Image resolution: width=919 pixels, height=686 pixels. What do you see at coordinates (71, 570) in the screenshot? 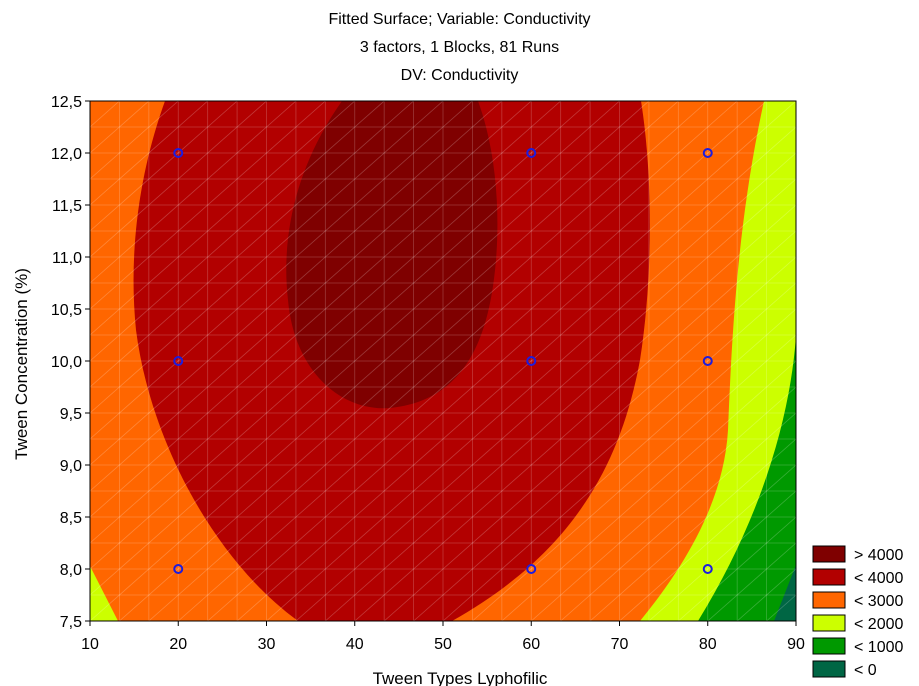
I see `y-tick-label: 8,0` at bounding box center [71, 570].